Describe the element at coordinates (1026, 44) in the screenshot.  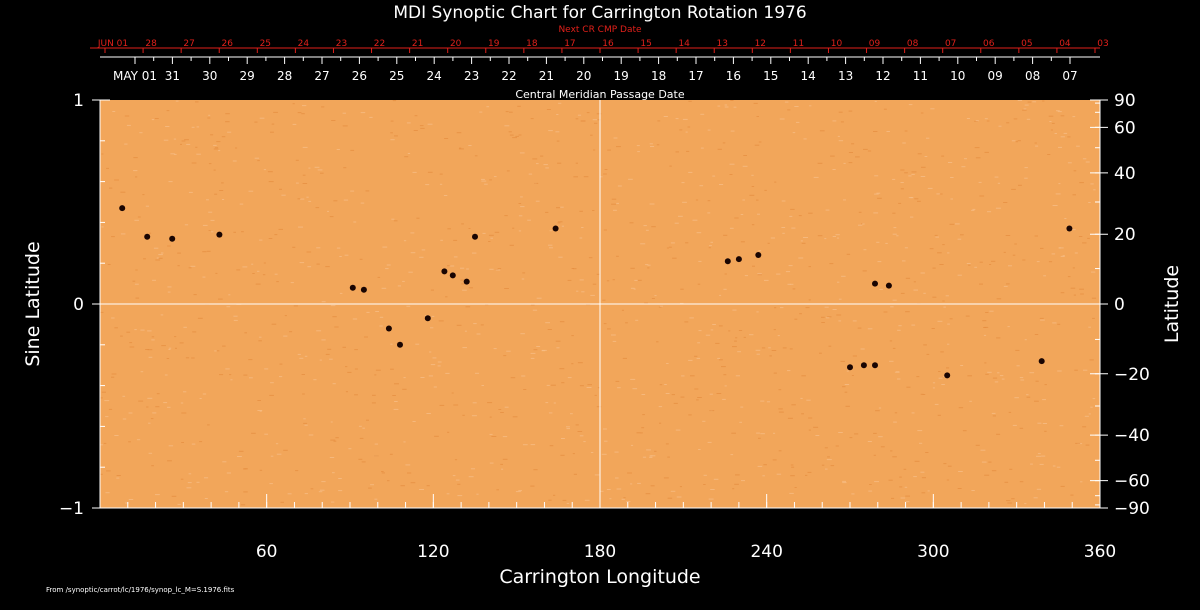
I see `next-cr-date-label: 05` at that location.